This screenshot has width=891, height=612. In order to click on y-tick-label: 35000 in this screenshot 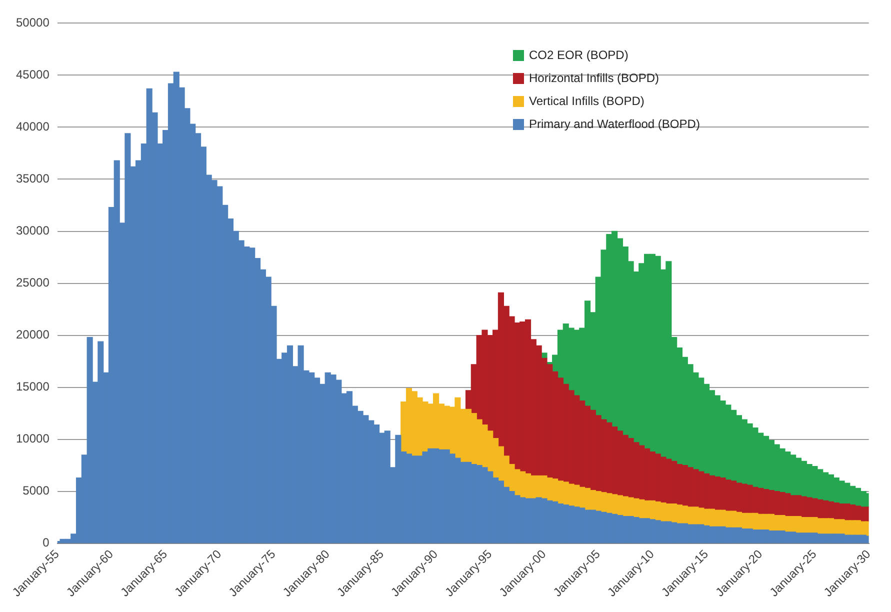, I will do `click(33, 179)`.